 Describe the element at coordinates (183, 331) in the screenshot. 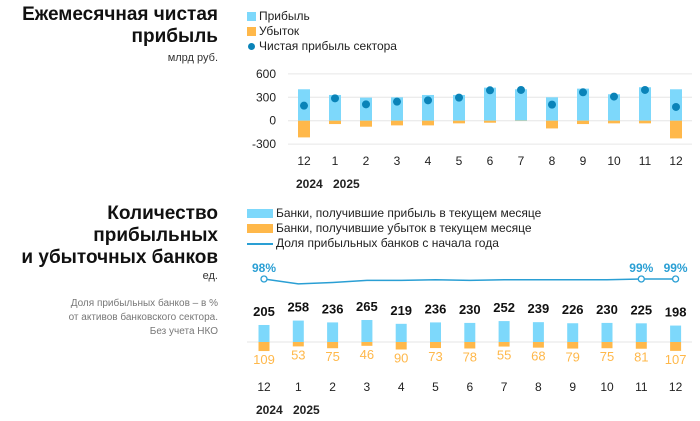

I see `note-line: Без учета НКО` at that location.